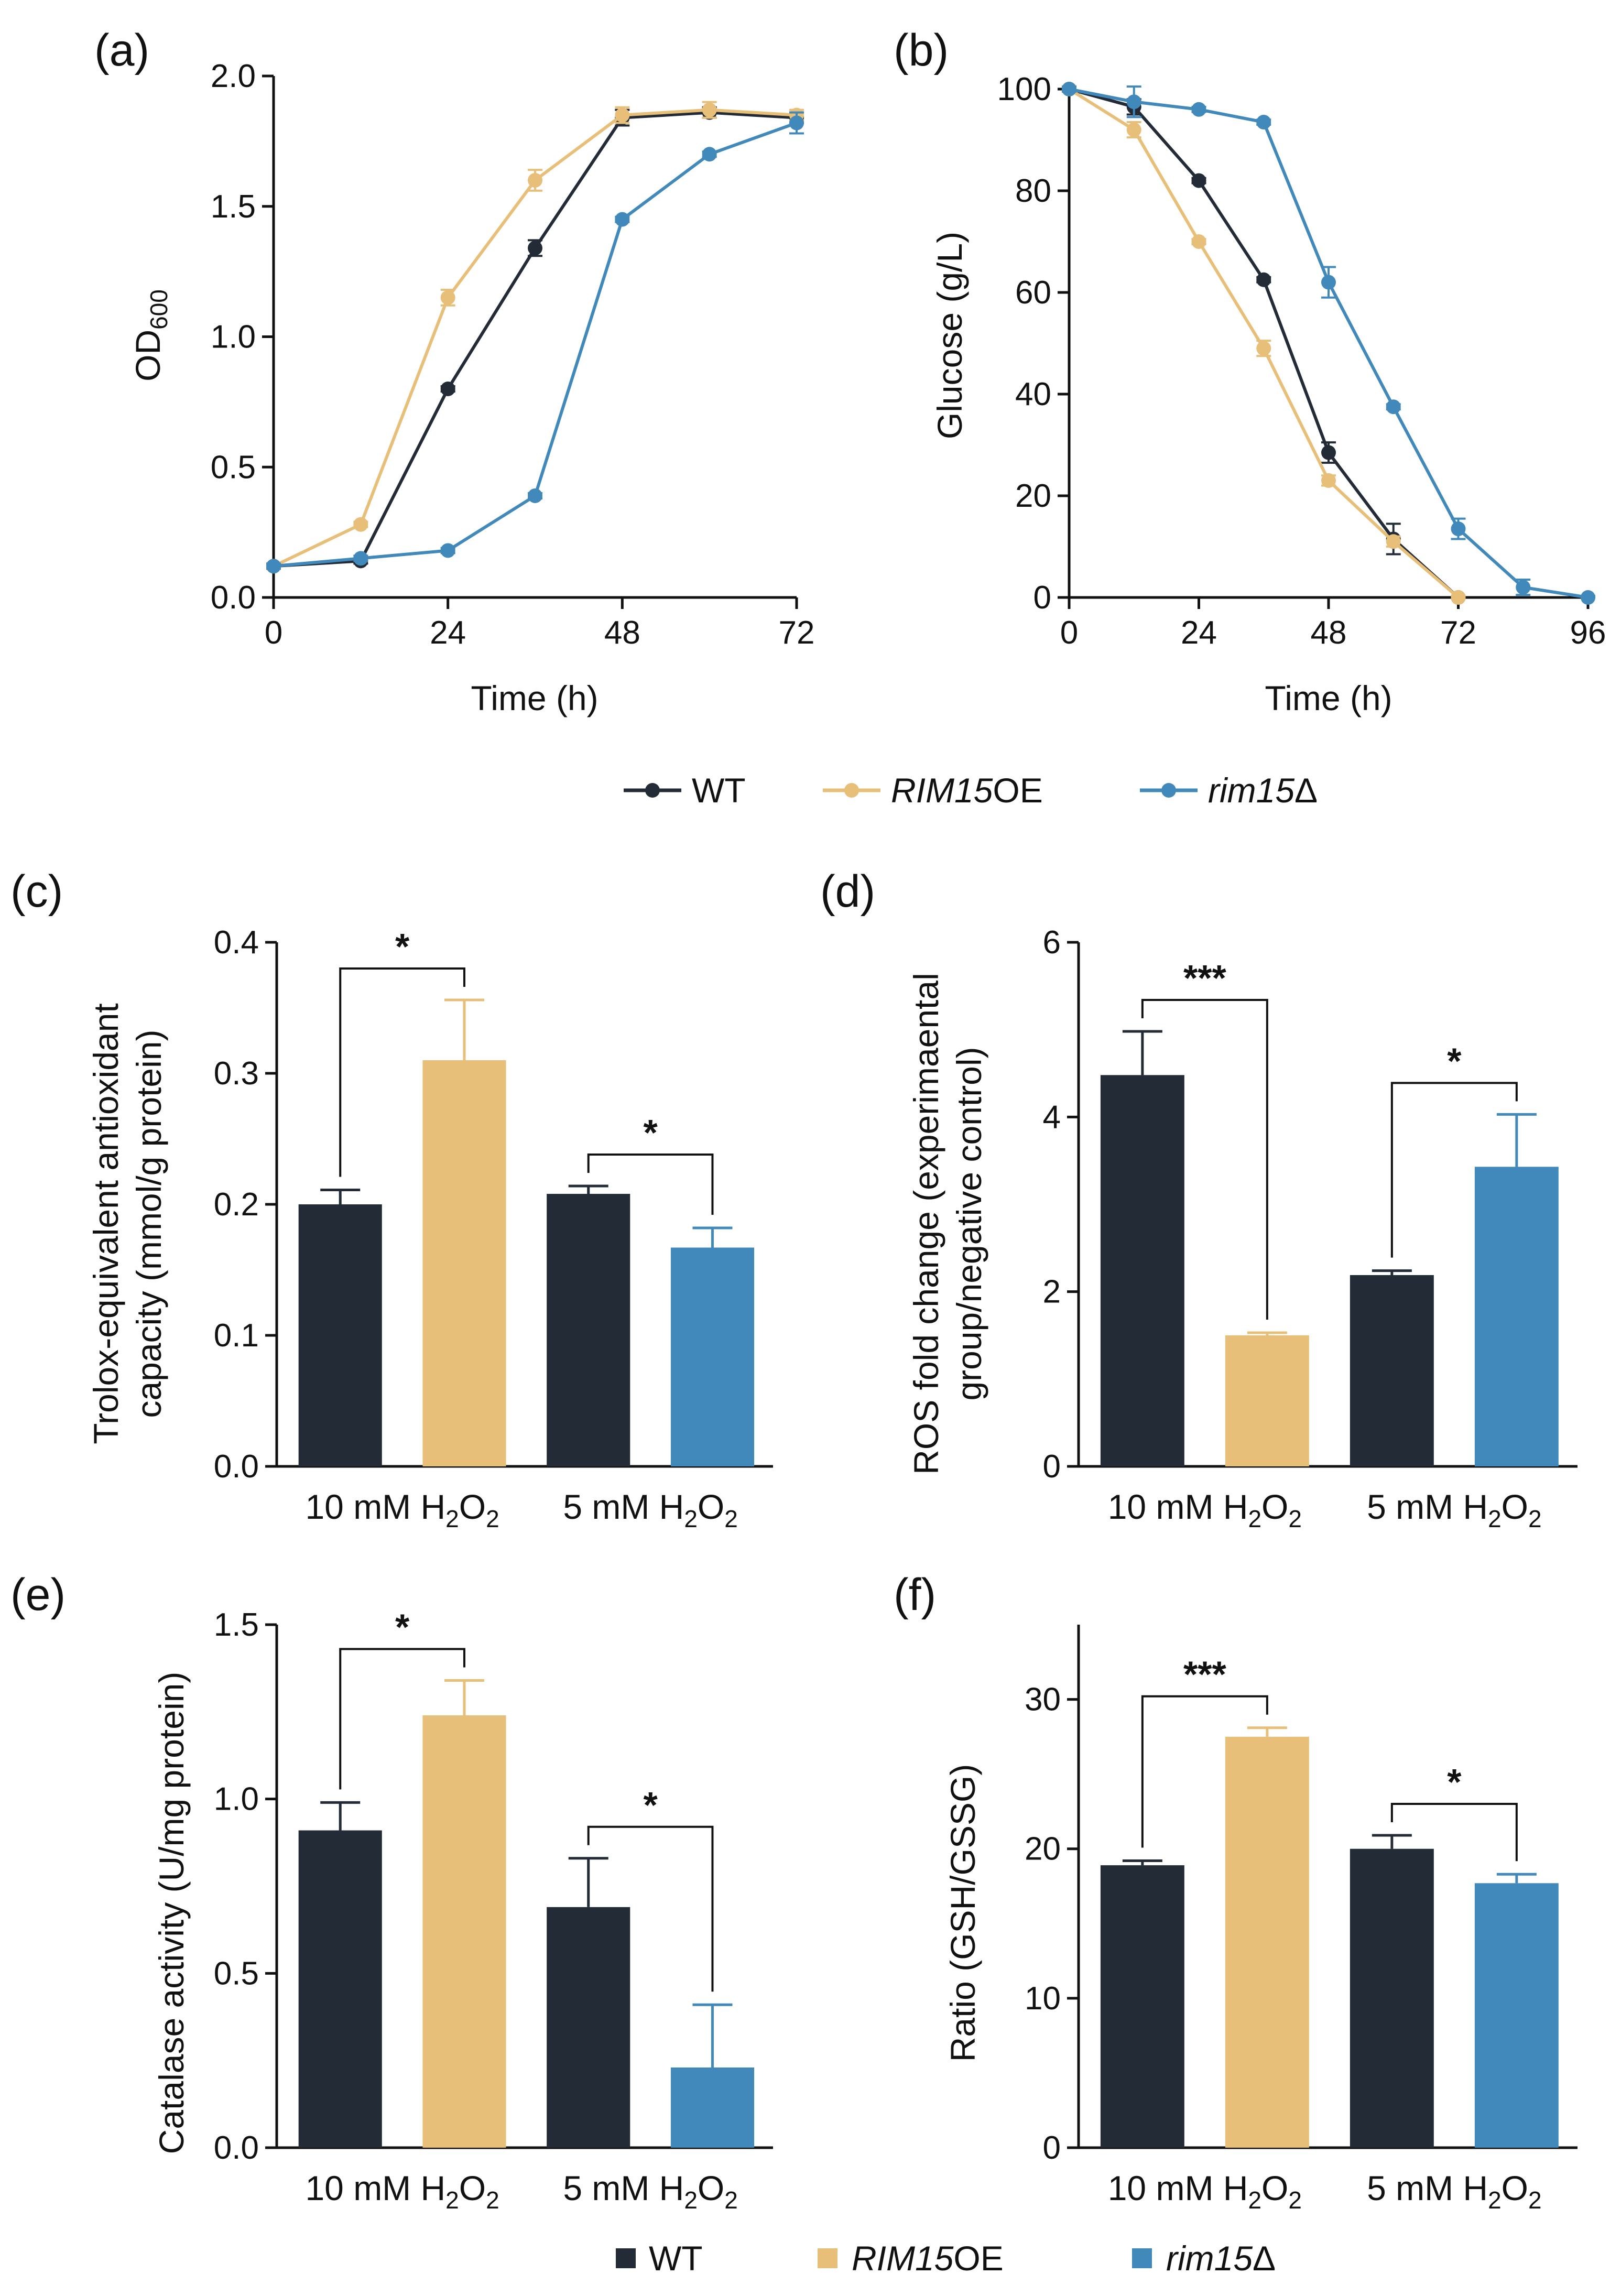  I want to click on y-tick-label-e: 0.5, so click(236, 1973).